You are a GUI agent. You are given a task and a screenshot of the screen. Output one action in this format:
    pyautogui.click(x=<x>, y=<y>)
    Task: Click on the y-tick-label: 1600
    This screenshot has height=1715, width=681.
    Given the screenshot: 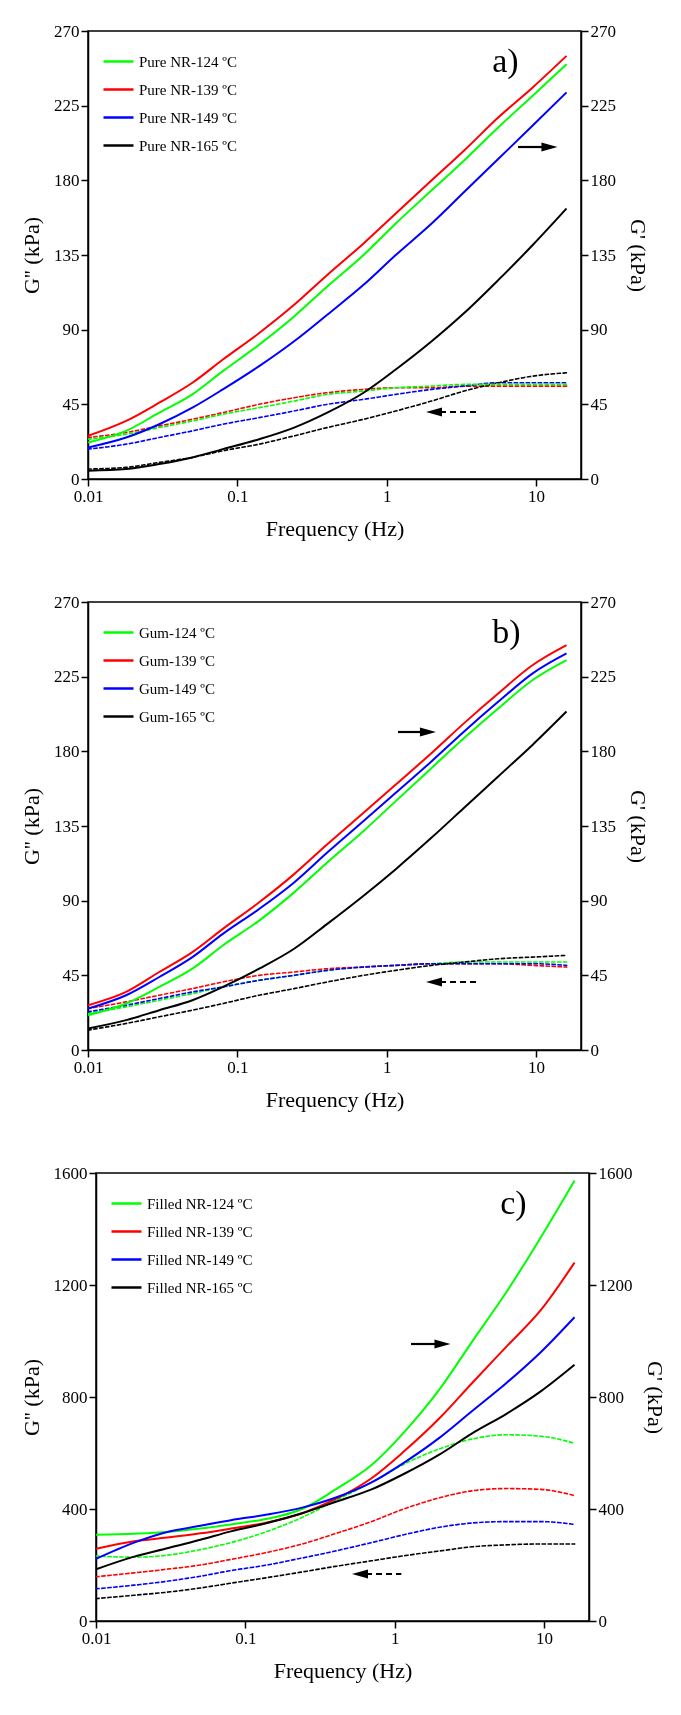 What is the action you would take?
    pyautogui.click(x=70, y=1173)
    